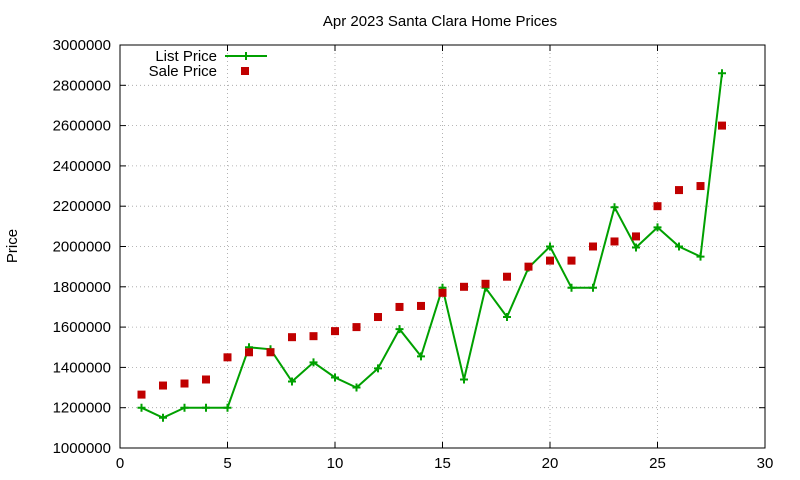 This screenshot has width=800, height=480. What do you see at coordinates (82, 287) in the screenshot?
I see `y-tick-label: 1800000` at bounding box center [82, 287].